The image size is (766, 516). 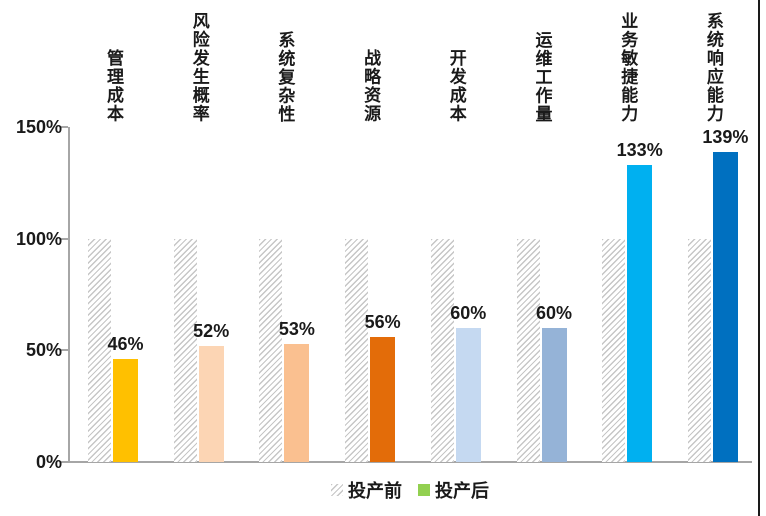 I want to click on y-axis-label: 0%, so click(x=48, y=462).